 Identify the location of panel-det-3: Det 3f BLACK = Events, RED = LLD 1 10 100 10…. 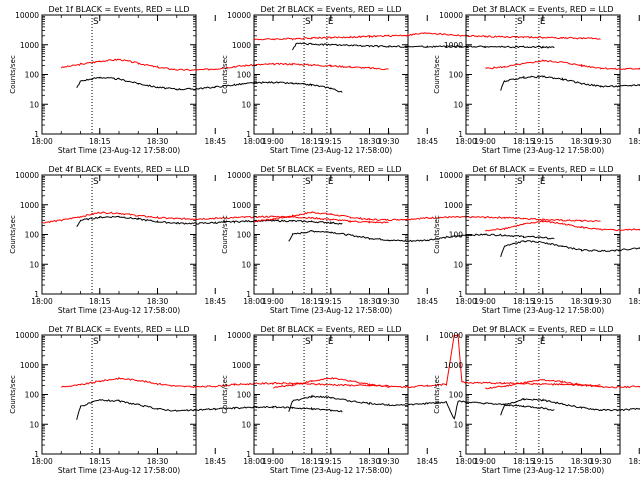
(536, 80).